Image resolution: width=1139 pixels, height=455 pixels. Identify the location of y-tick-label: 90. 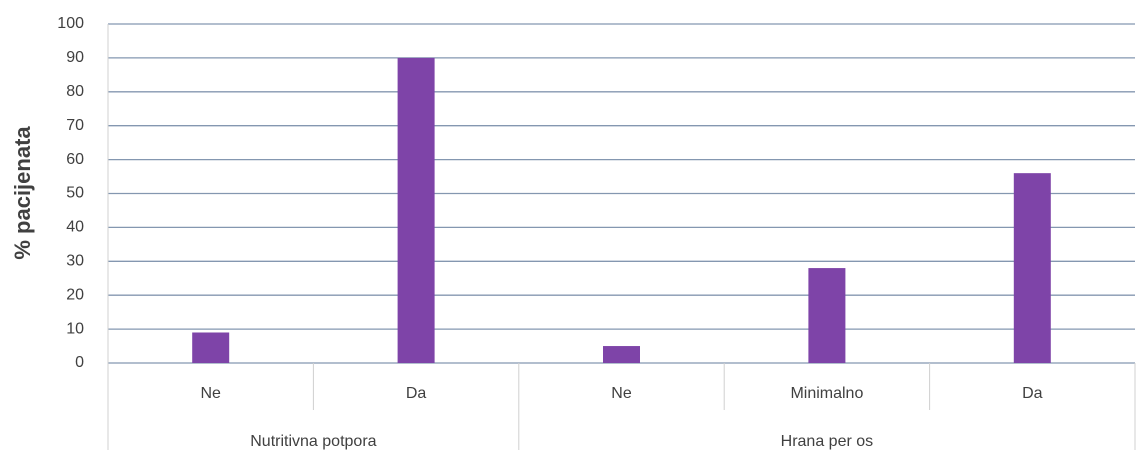
(75, 57).